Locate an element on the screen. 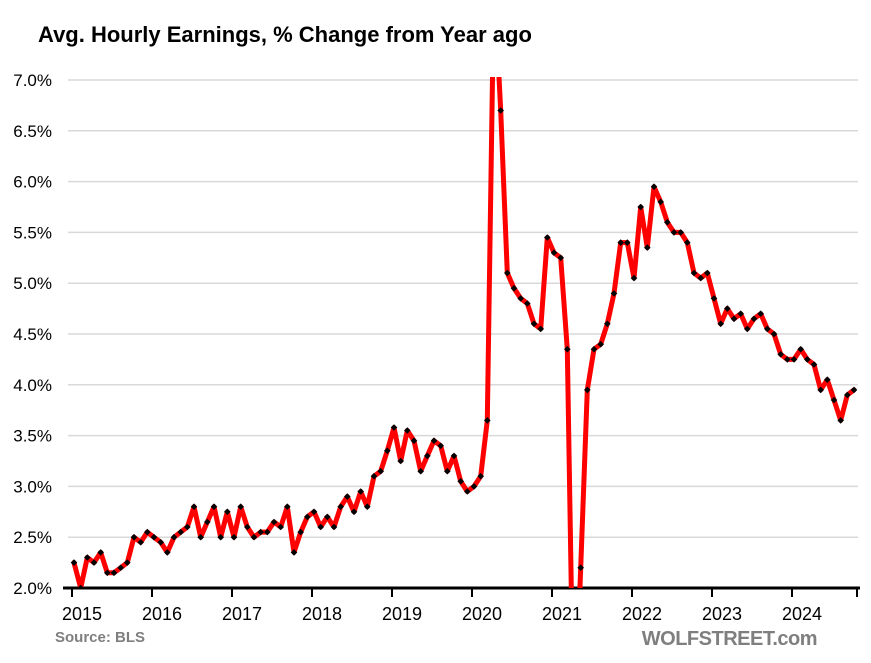 Image resolution: width=871 pixels, height=663 pixels. y-axis-tick-label: 4.0% is located at coordinates (32, 385).